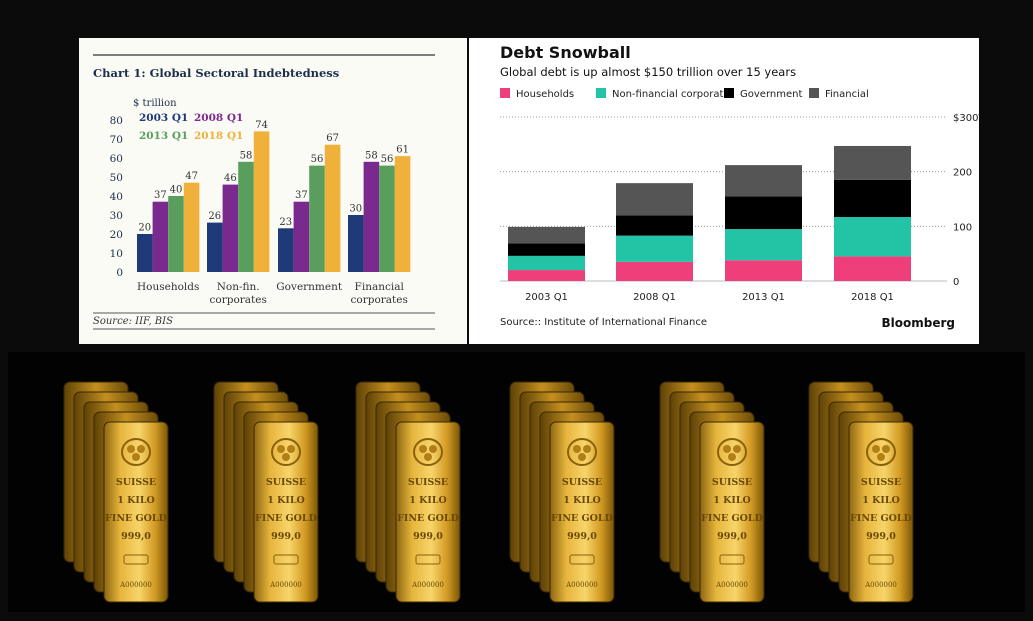  Describe the element at coordinates (163, 136) in the screenshot. I see `legend-entry: 2013 Q1` at that location.